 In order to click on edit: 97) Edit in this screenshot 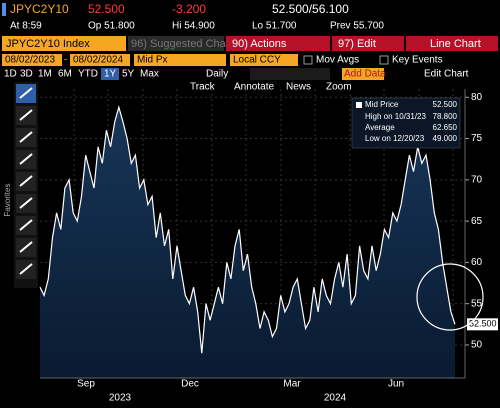, I will do `click(357, 44)`.